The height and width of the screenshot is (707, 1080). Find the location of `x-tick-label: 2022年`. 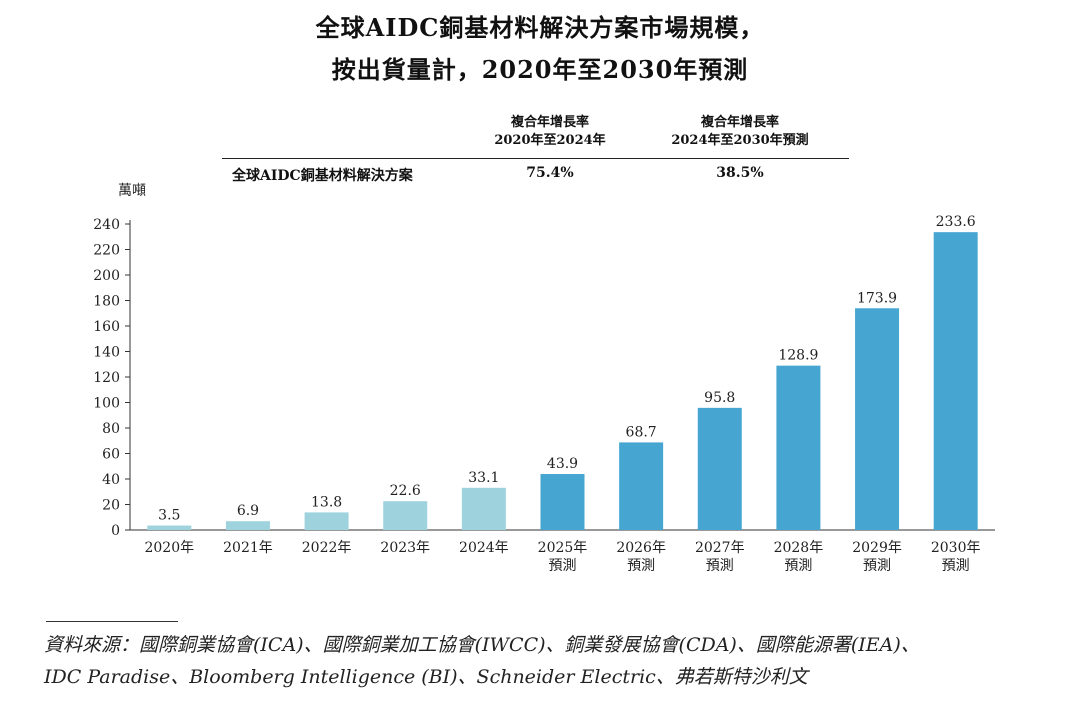

x-tick-label: 2022年 is located at coordinates (327, 548).